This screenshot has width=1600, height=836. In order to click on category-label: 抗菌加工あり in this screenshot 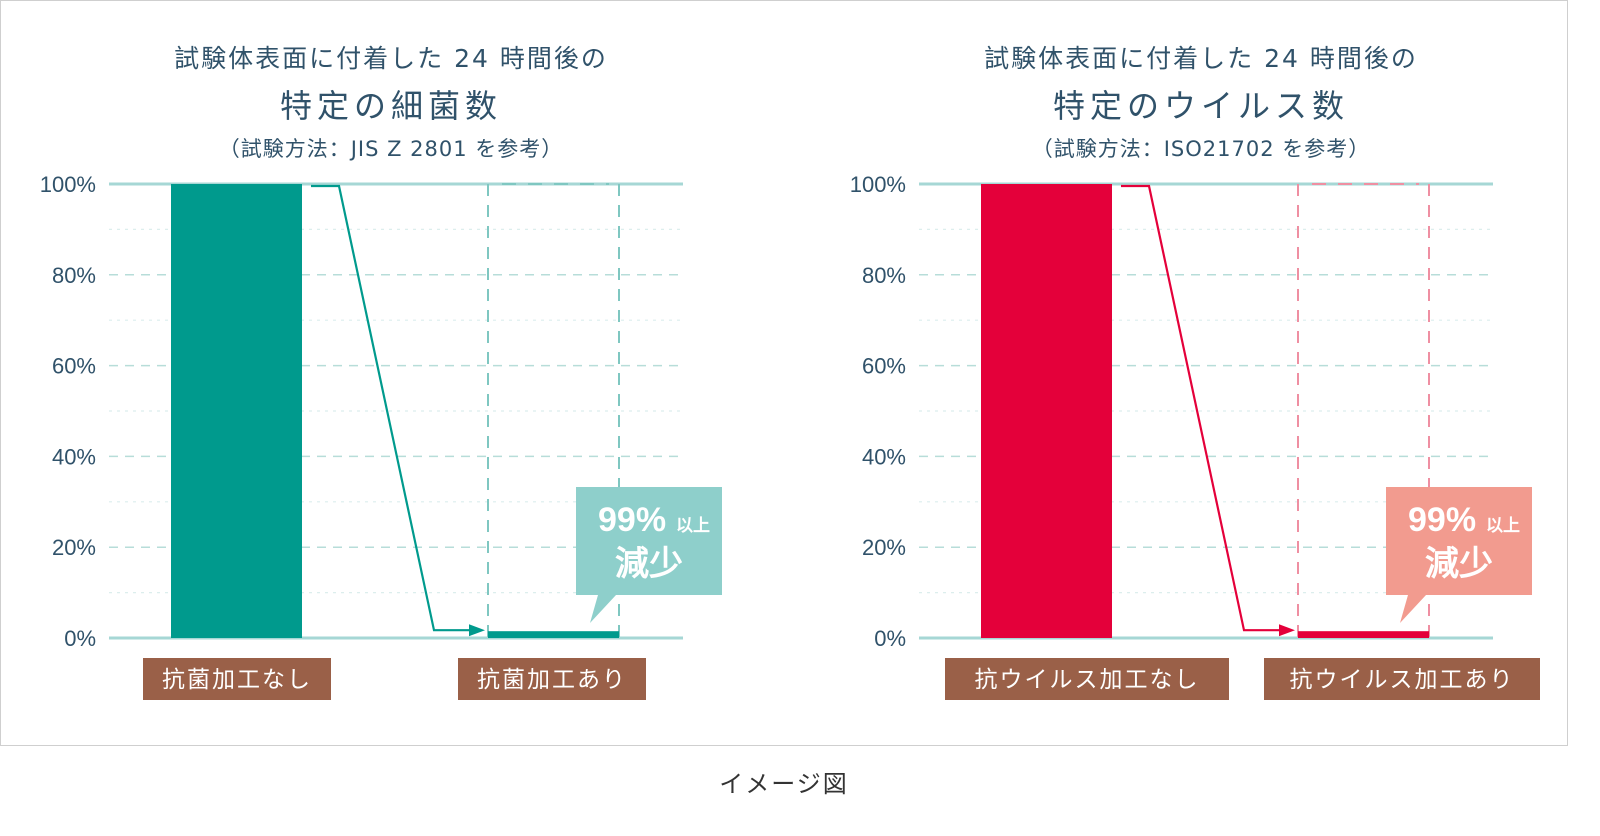, I will do `click(552, 679)`.